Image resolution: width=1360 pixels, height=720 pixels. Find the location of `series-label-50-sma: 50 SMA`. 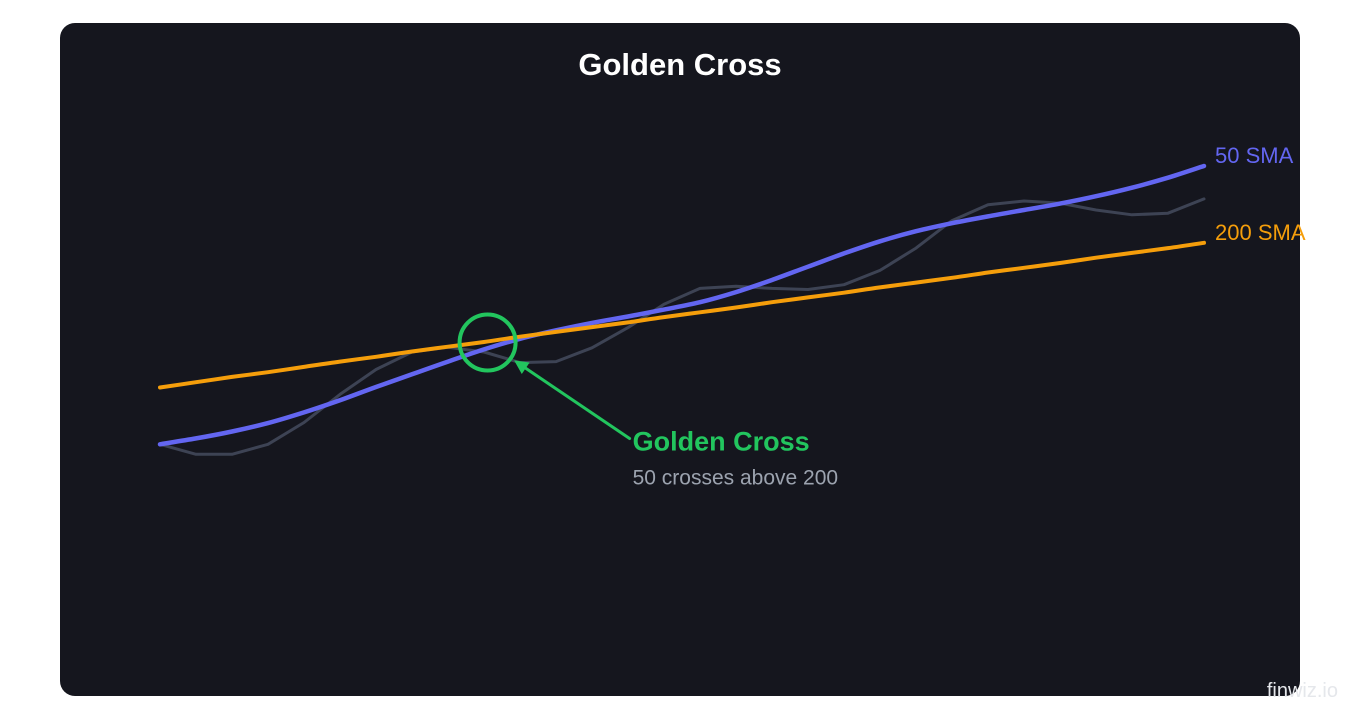

series-label-50-sma: 50 SMA is located at coordinates (1254, 155).